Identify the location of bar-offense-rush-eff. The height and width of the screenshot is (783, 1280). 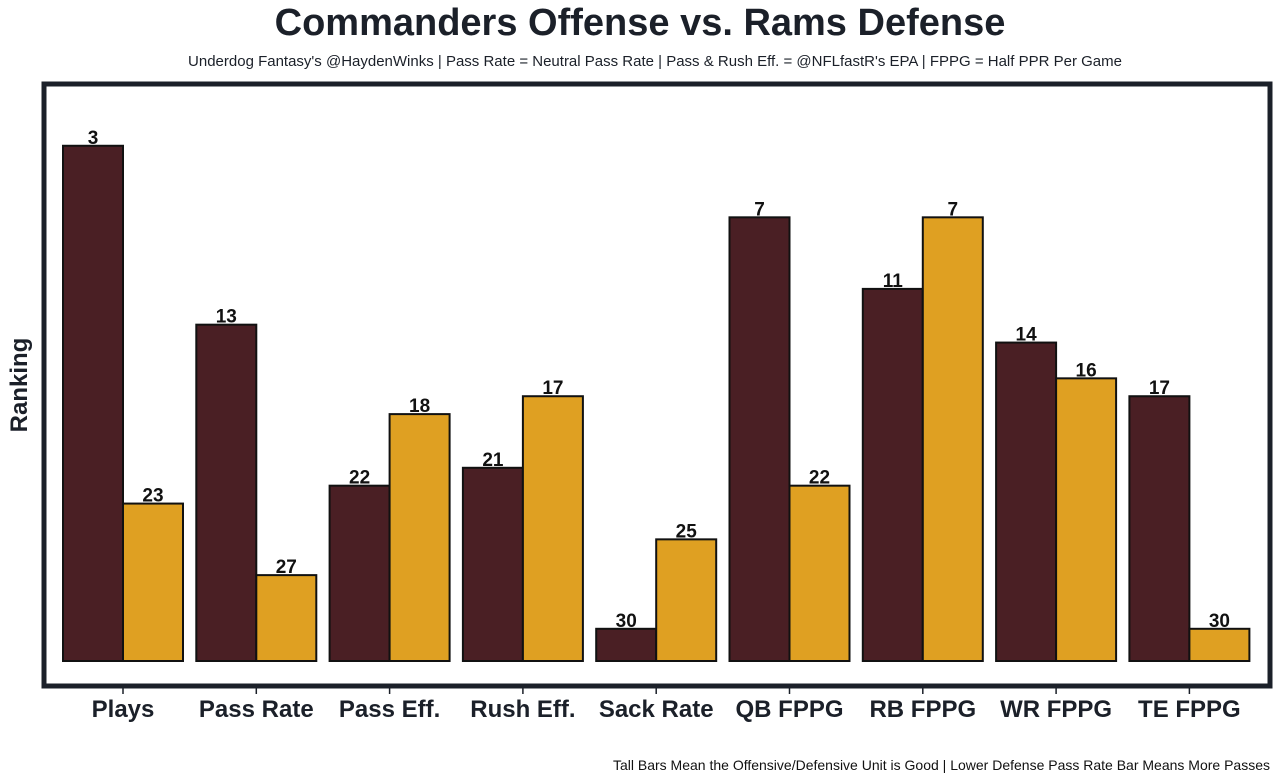
(492, 564).